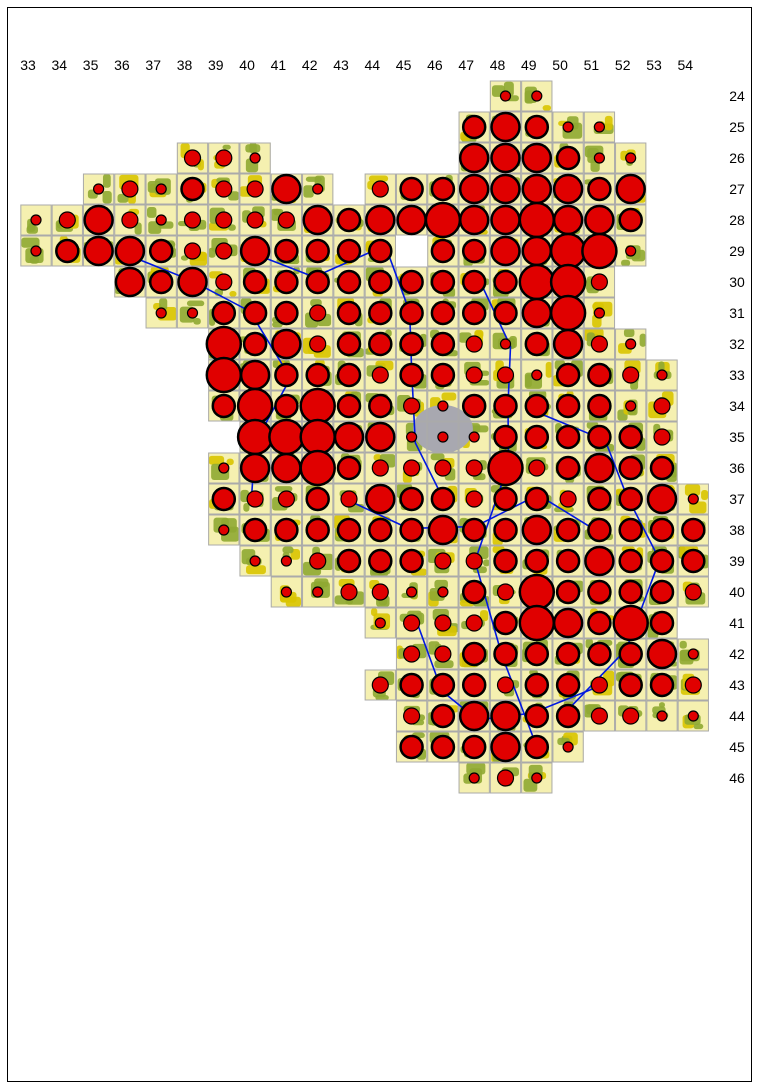 The width and height of the screenshot is (761, 1090). What do you see at coordinates (737, 778) in the screenshot?
I see `row-label: 46` at bounding box center [737, 778].